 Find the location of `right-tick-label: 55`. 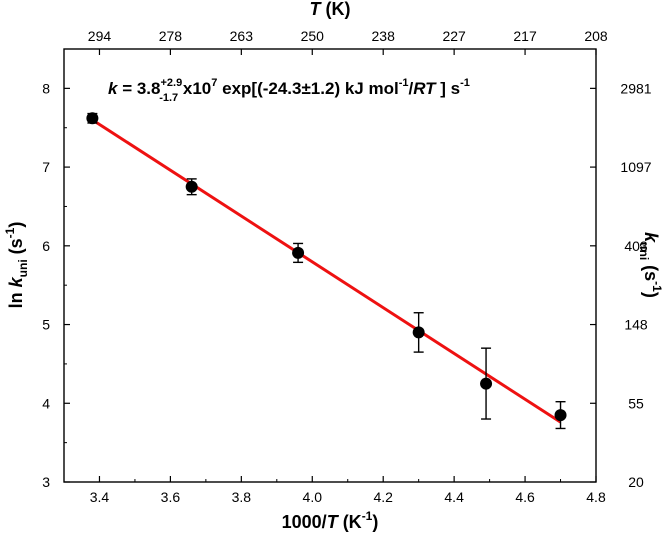

right-tick-label: 55 is located at coordinates (636, 403).